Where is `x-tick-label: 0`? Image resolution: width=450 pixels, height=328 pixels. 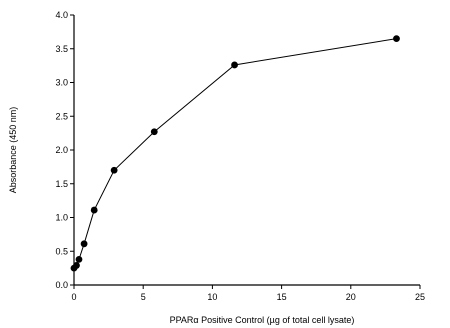 x-tick-label: 0 is located at coordinates (73, 297).